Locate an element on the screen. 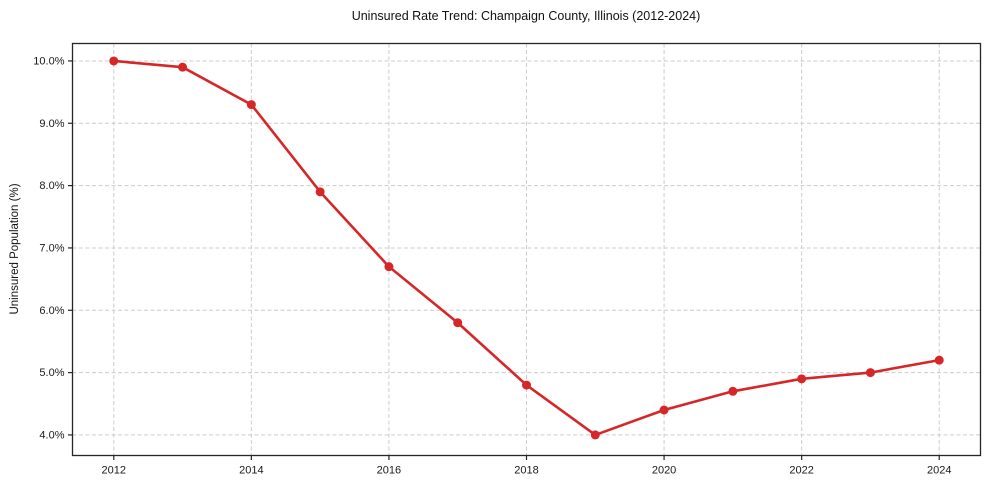 This screenshot has height=490, width=989. y-tick-label: 5.0% is located at coordinates (51, 373).